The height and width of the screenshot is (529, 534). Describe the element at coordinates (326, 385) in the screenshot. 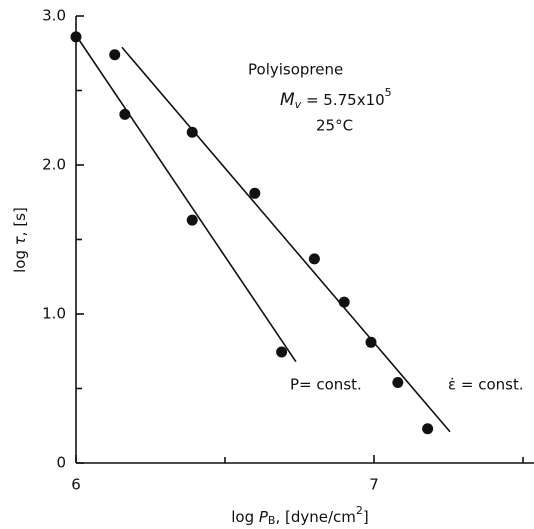

I see `series-label: P= const.` at that location.